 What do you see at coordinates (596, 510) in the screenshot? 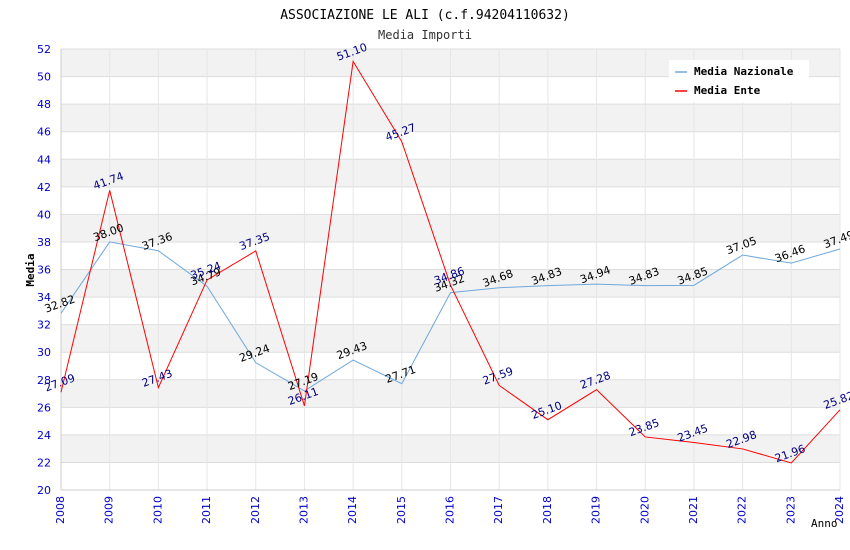
I see `x-tick-label: 2019` at bounding box center [596, 510].